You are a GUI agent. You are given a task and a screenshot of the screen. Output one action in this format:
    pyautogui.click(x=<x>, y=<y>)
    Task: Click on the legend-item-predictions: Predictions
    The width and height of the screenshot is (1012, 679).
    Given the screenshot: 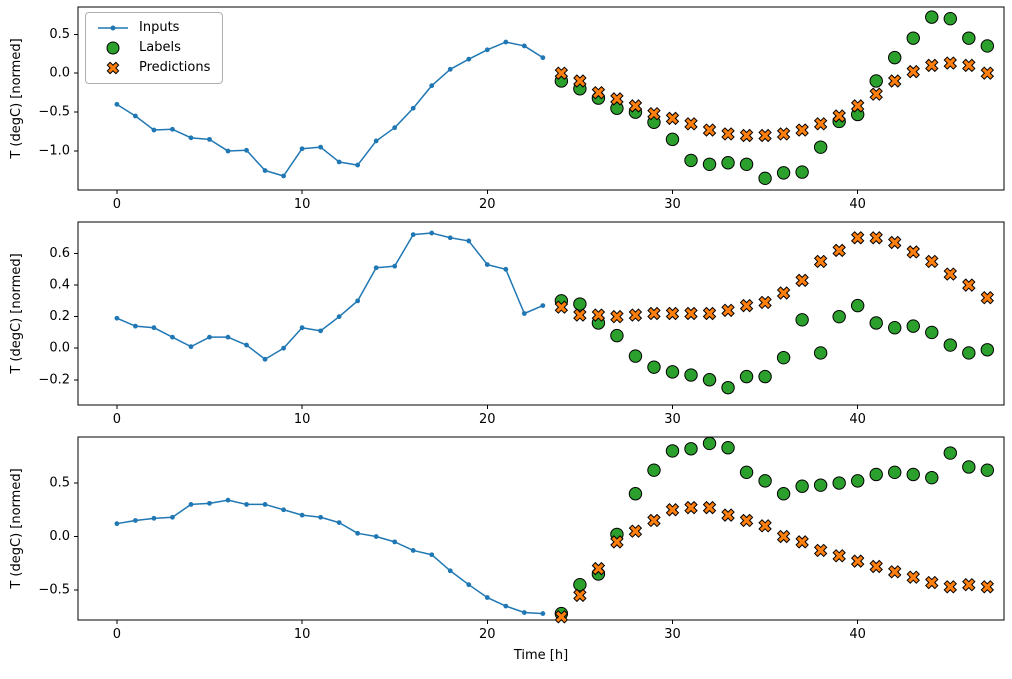 What is the action you would take?
    pyautogui.click(x=153, y=68)
    